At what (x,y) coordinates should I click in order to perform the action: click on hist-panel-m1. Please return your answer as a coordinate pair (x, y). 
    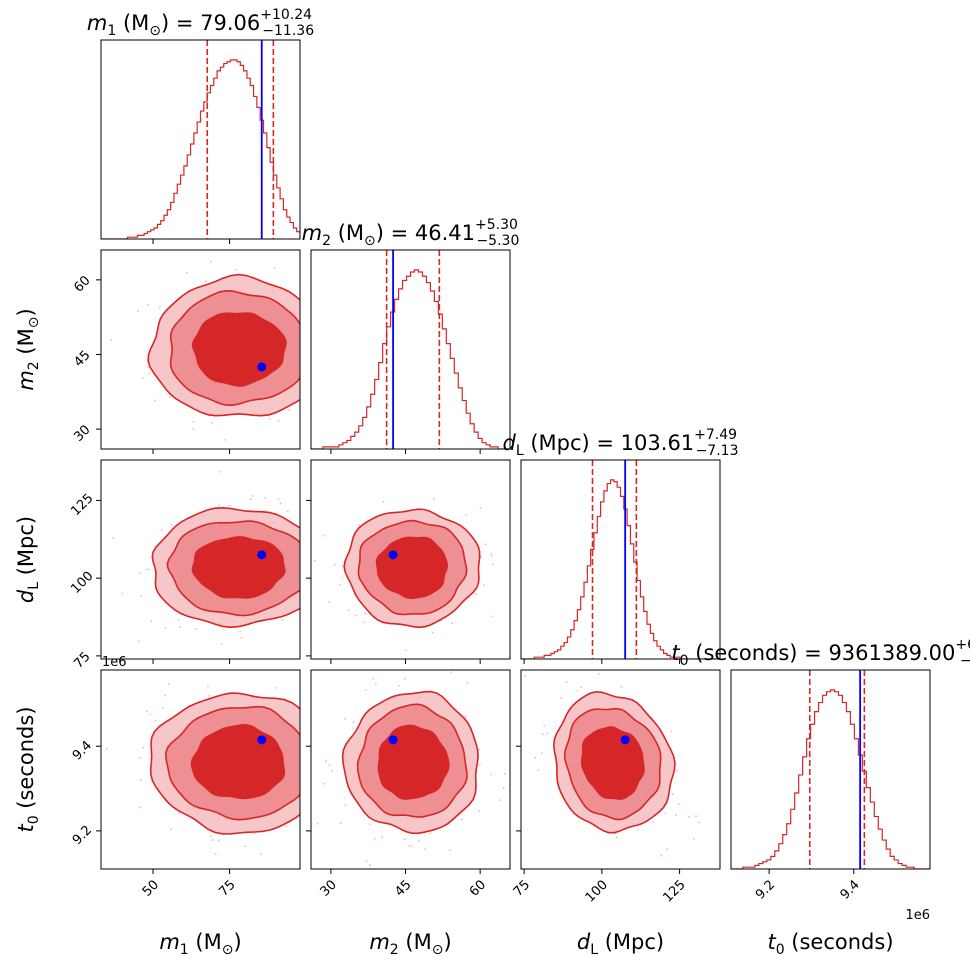
    Looking at the image, I should click on (200, 139).